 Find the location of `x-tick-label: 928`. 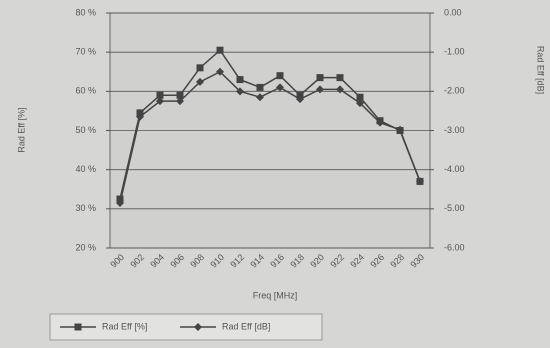

x-tick-label: 928 is located at coordinates (397, 261).